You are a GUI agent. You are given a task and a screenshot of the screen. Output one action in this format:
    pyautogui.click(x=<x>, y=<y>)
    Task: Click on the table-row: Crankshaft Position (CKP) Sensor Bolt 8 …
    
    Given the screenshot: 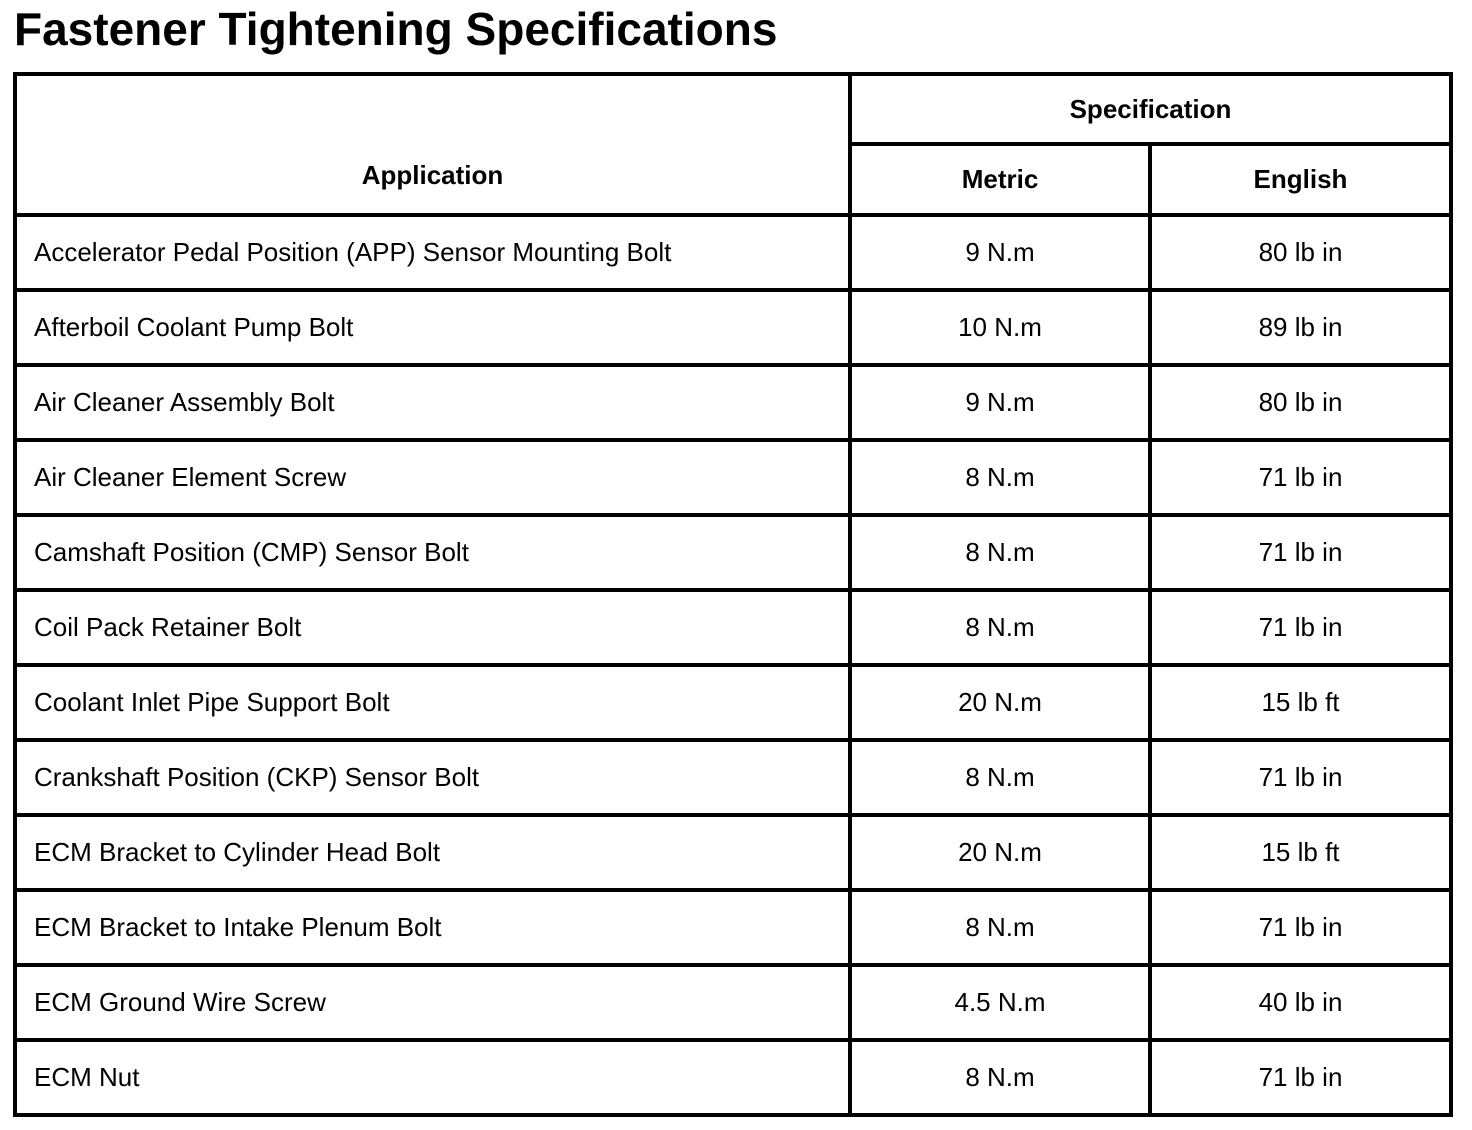 What is the action you would take?
    pyautogui.click(x=733, y=777)
    